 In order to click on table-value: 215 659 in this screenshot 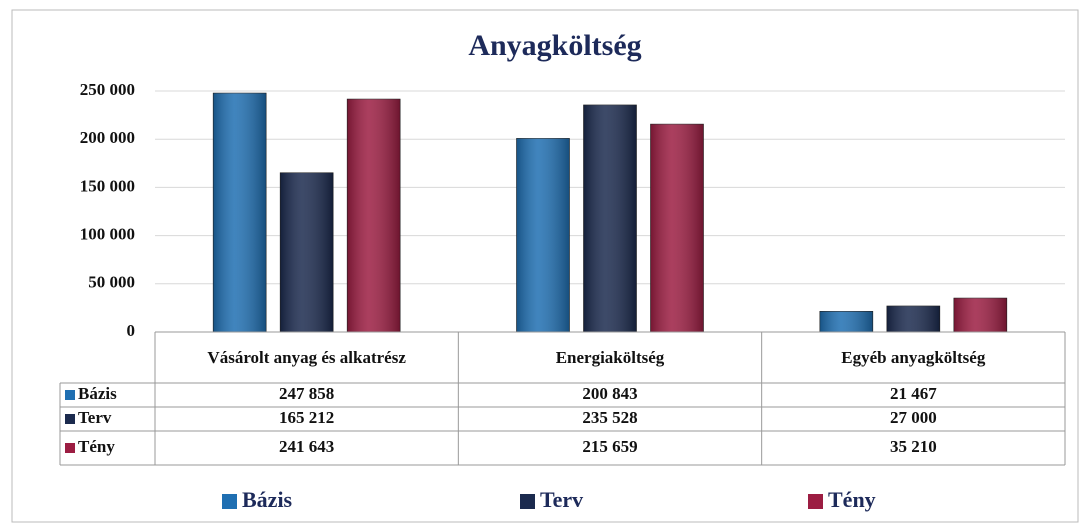, I will do `click(609, 446)`.